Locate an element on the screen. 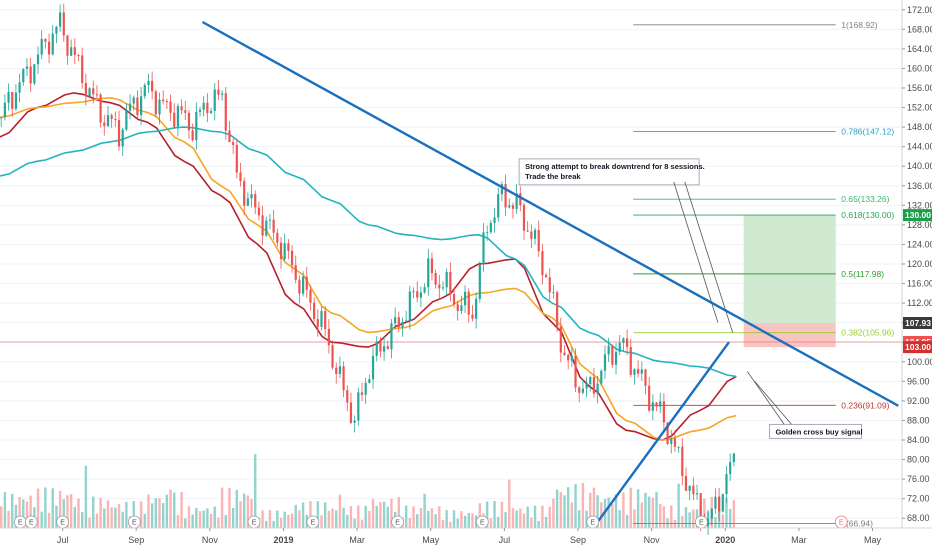 This screenshot has width=932, height=550. price-tick-label: 156.00 is located at coordinates (919, 88).